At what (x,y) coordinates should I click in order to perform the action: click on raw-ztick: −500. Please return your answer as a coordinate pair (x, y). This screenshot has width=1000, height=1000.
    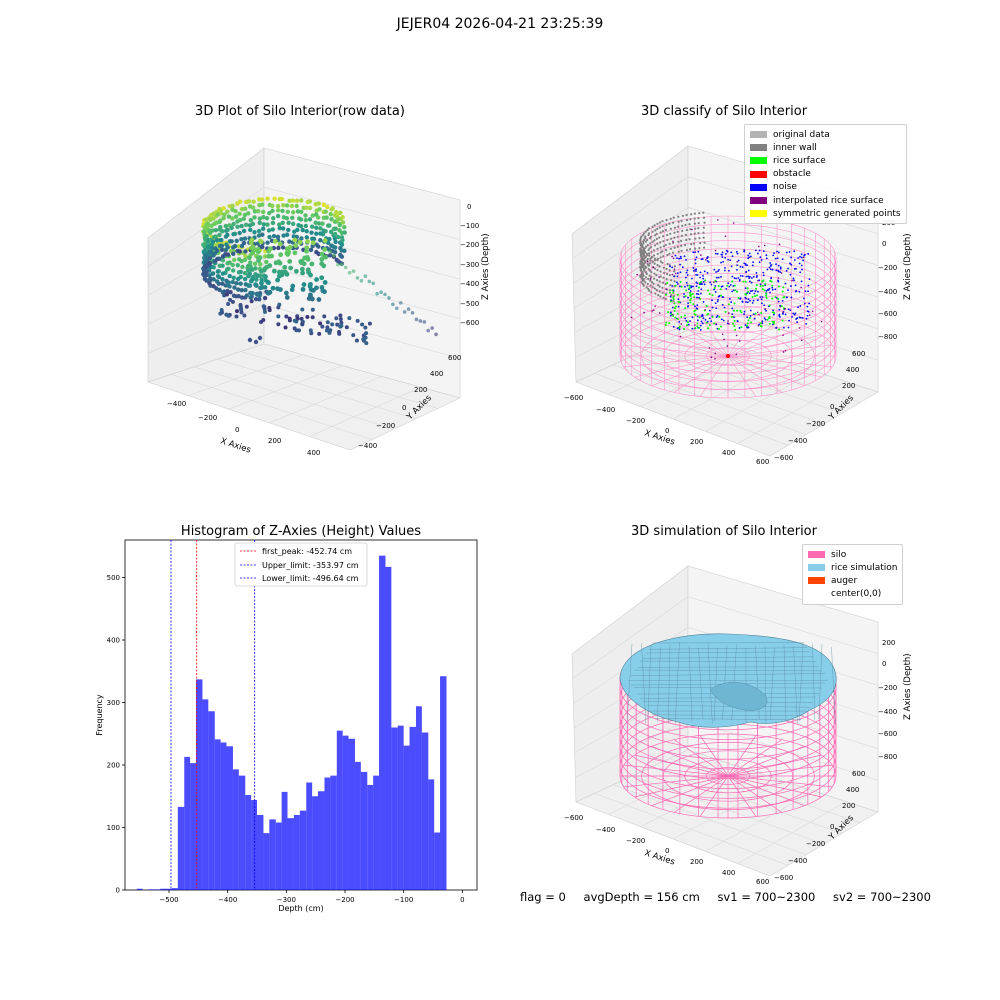
    Looking at the image, I should click on (469, 304).